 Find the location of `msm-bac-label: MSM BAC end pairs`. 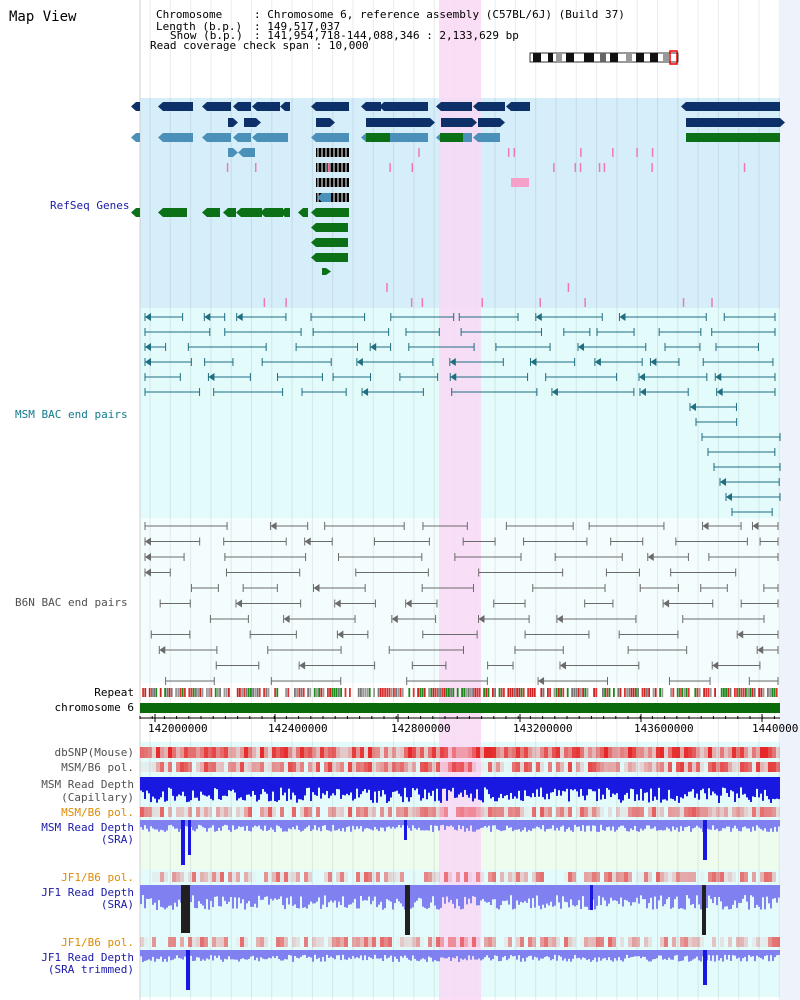

msm-bac-label: MSM BAC end pairs is located at coordinates (71, 414).